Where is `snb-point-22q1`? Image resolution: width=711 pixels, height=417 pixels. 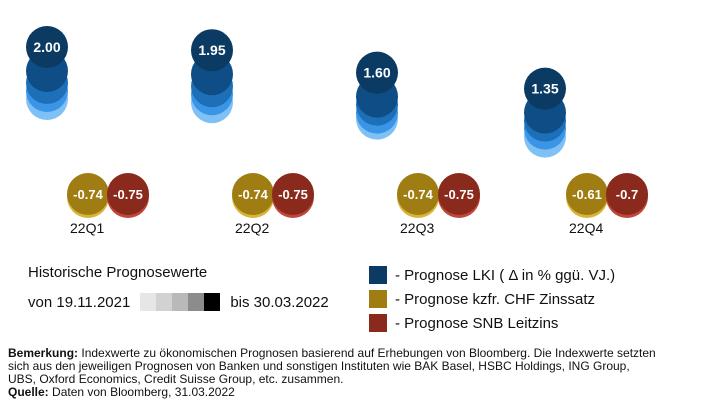 snb-point-22q1 is located at coordinates (128, 194).